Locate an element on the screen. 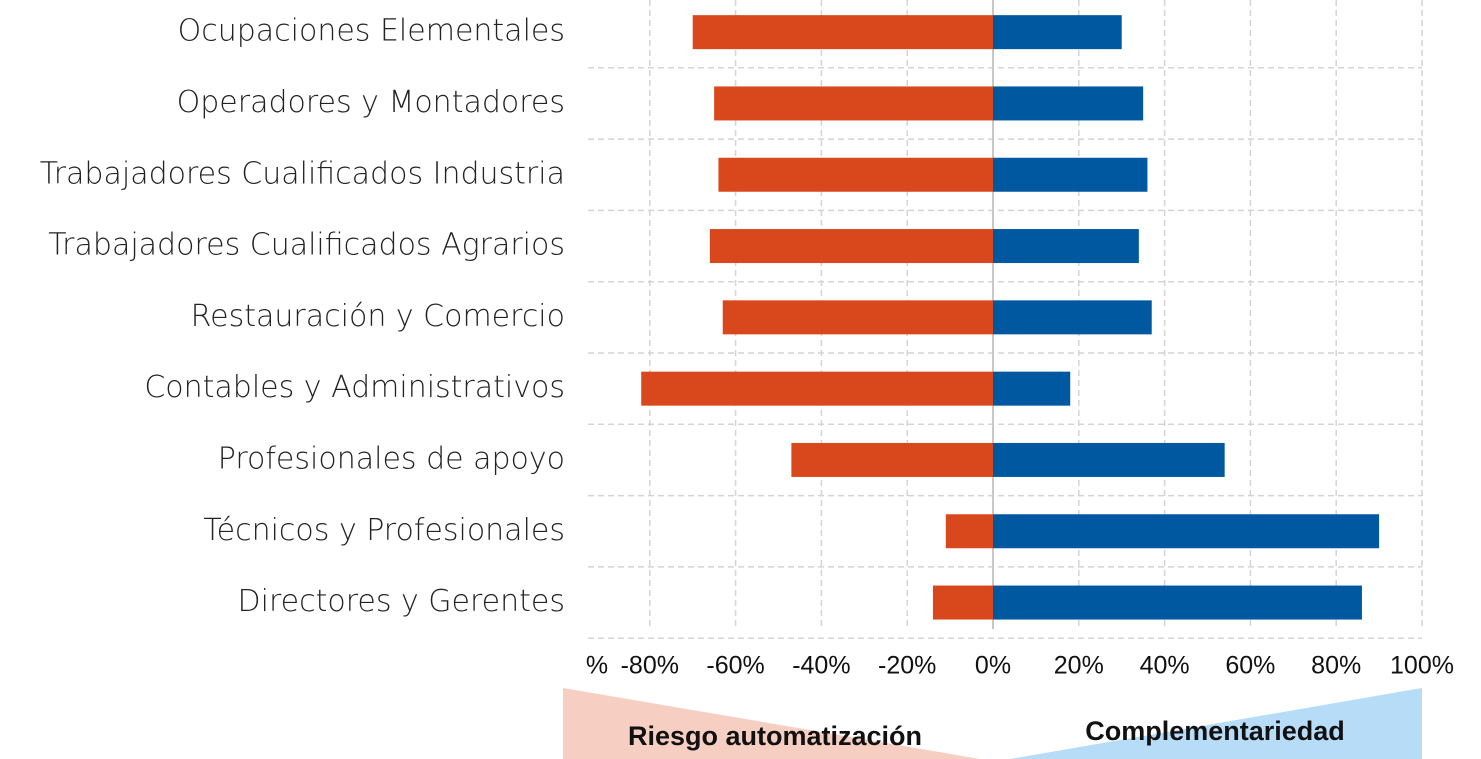 The height and width of the screenshot is (759, 1481). category-label: Directores y Gerentes is located at coordinates (401, 601).